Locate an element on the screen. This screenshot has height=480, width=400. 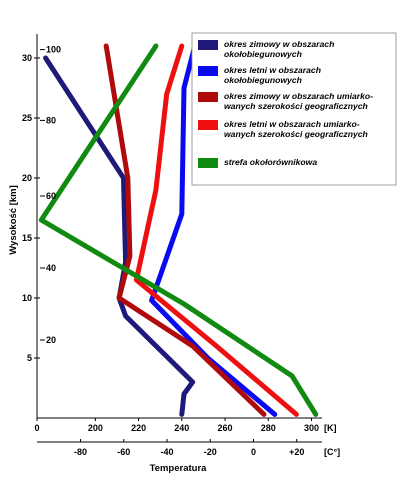
celsius-tick-label: -60 is located at coordinates (123, 452).